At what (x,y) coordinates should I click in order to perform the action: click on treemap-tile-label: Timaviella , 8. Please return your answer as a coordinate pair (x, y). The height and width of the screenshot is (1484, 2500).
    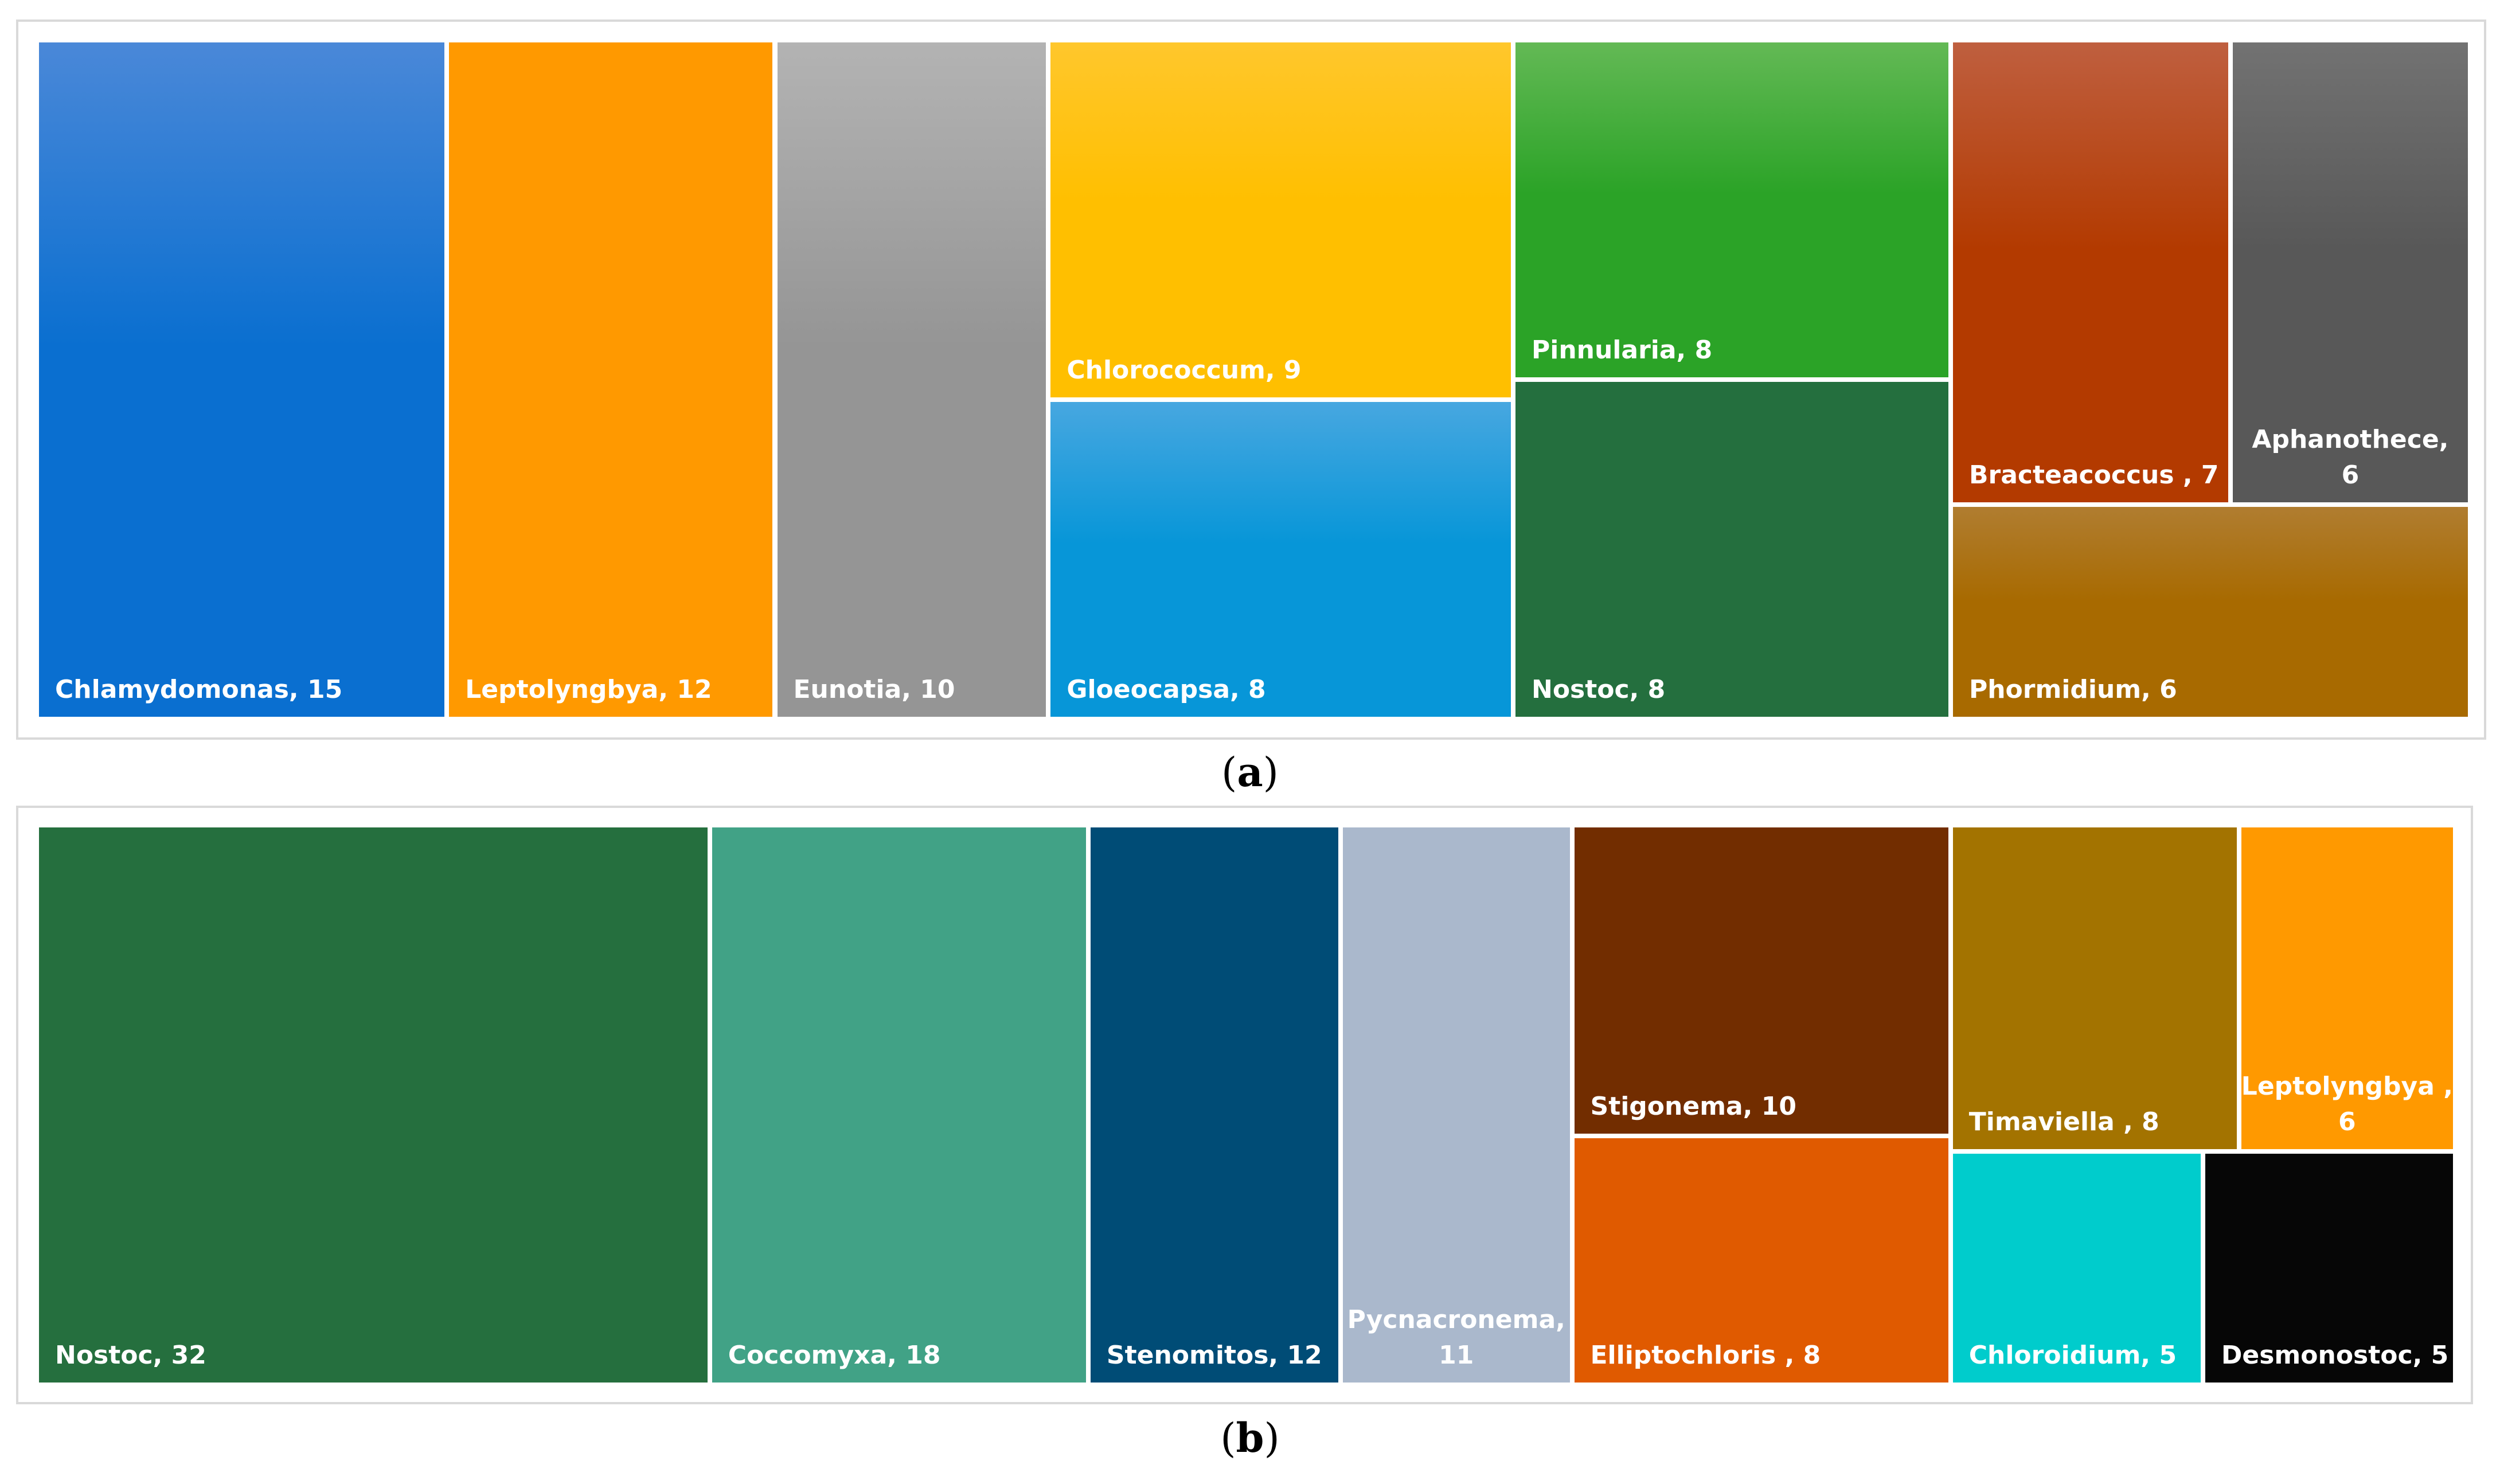
    Looking at the image, I should click on (2063, 1122).